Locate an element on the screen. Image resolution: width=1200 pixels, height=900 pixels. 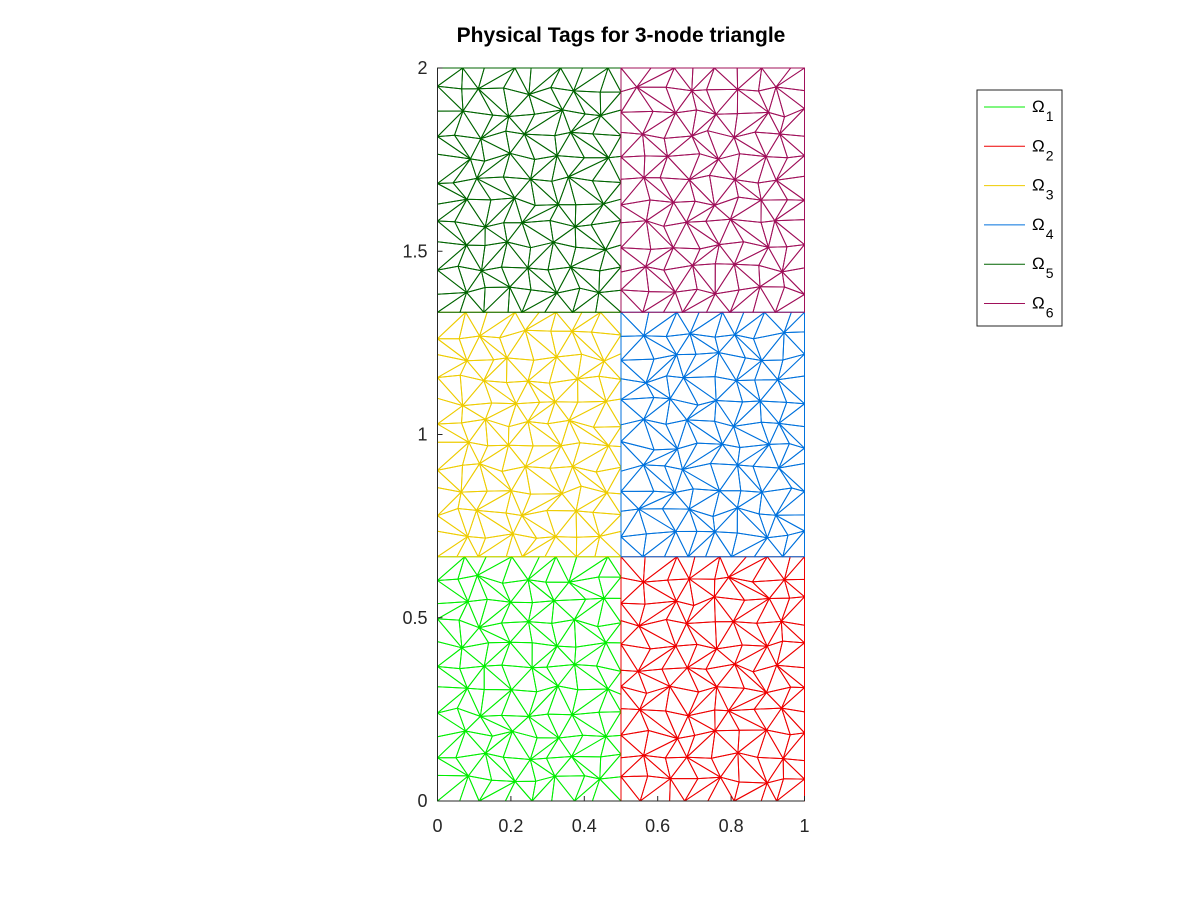
y-tick-label: 1 is located at coordinates (422, 435).